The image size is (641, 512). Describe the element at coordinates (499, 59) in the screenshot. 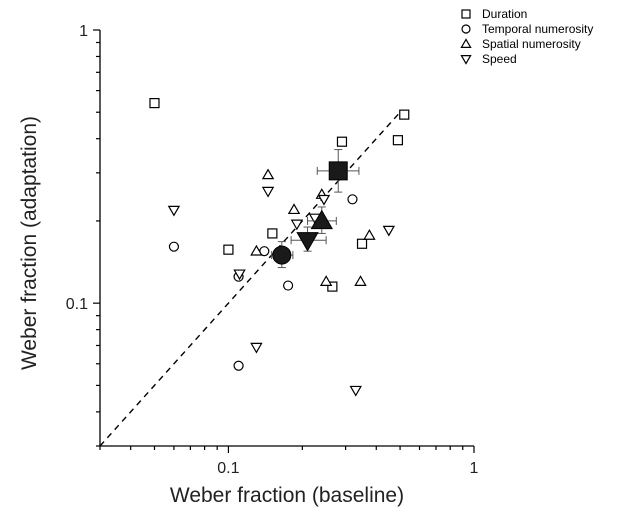

I see `legend-label: Speed` at that location.